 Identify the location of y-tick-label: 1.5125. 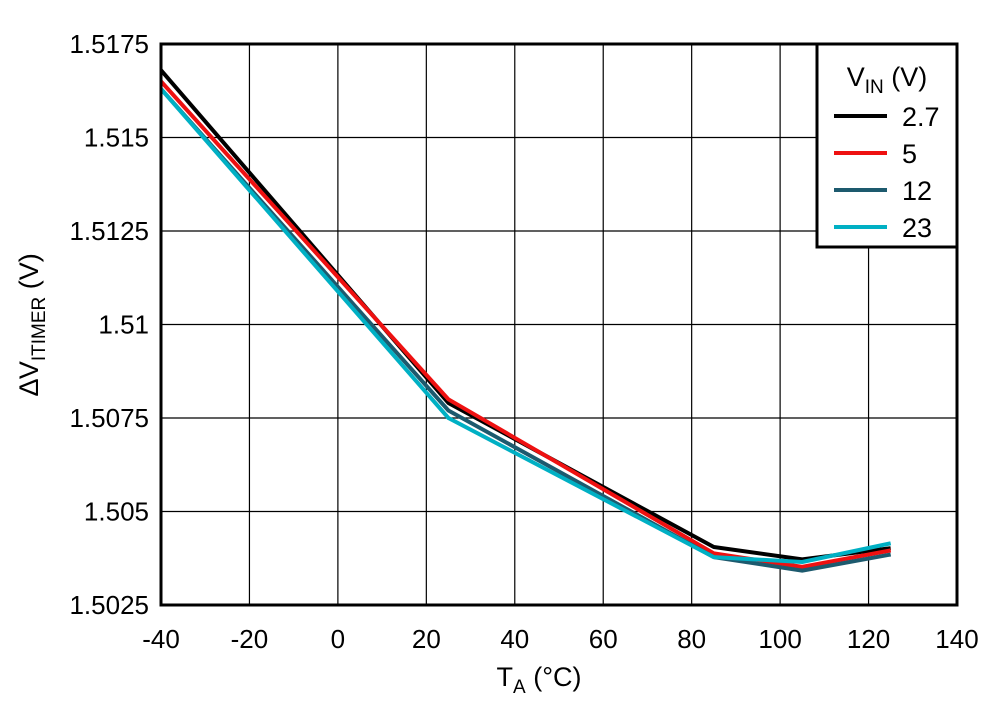
(109, 231).